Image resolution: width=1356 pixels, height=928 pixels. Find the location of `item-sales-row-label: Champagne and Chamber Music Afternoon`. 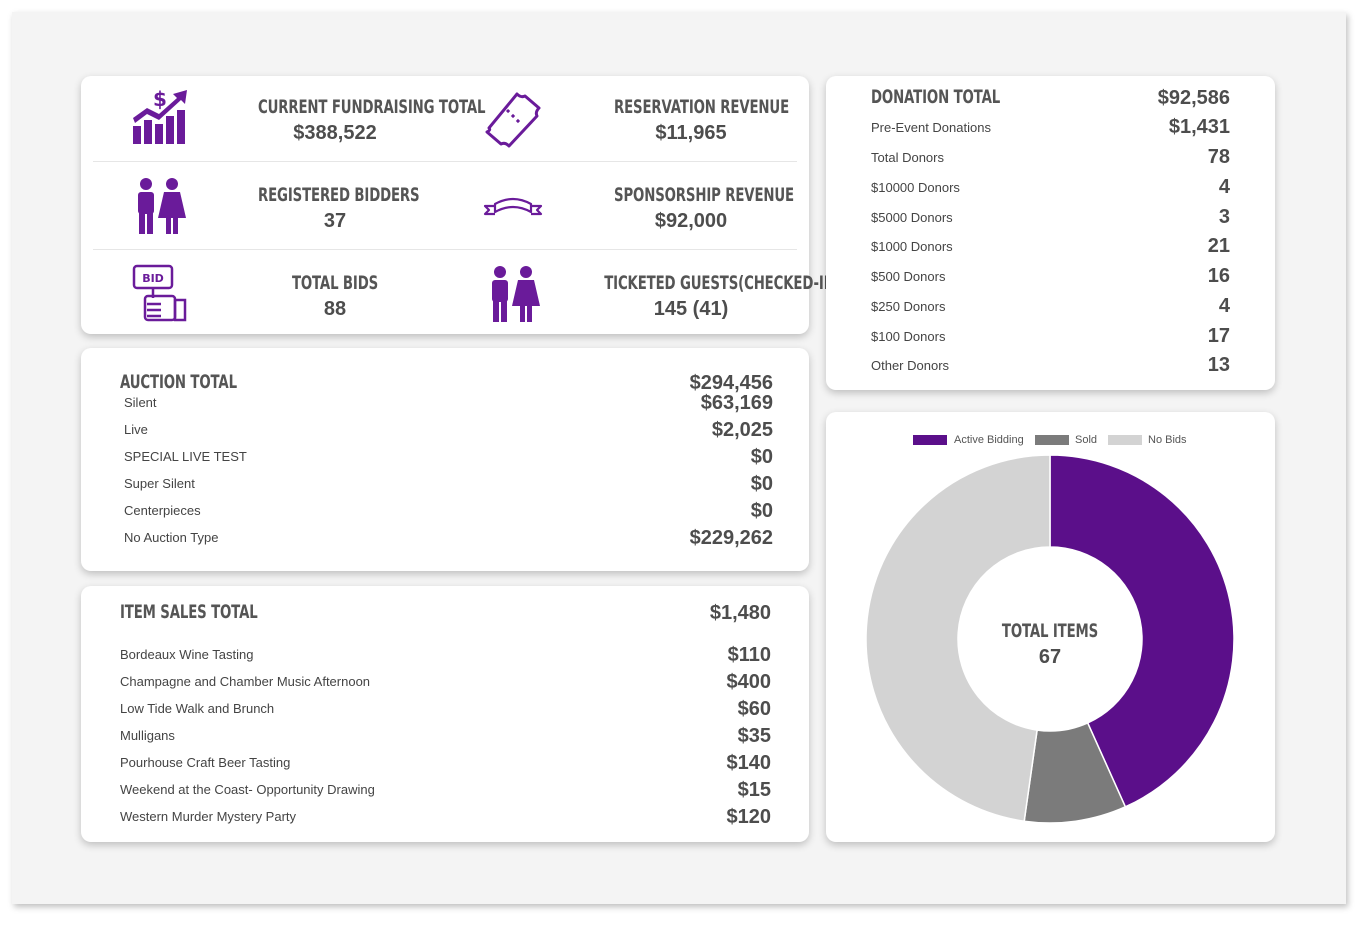

item-sales-row-label: Champagne and Chamber Music Afternoon is located at coordinates (245, 681).